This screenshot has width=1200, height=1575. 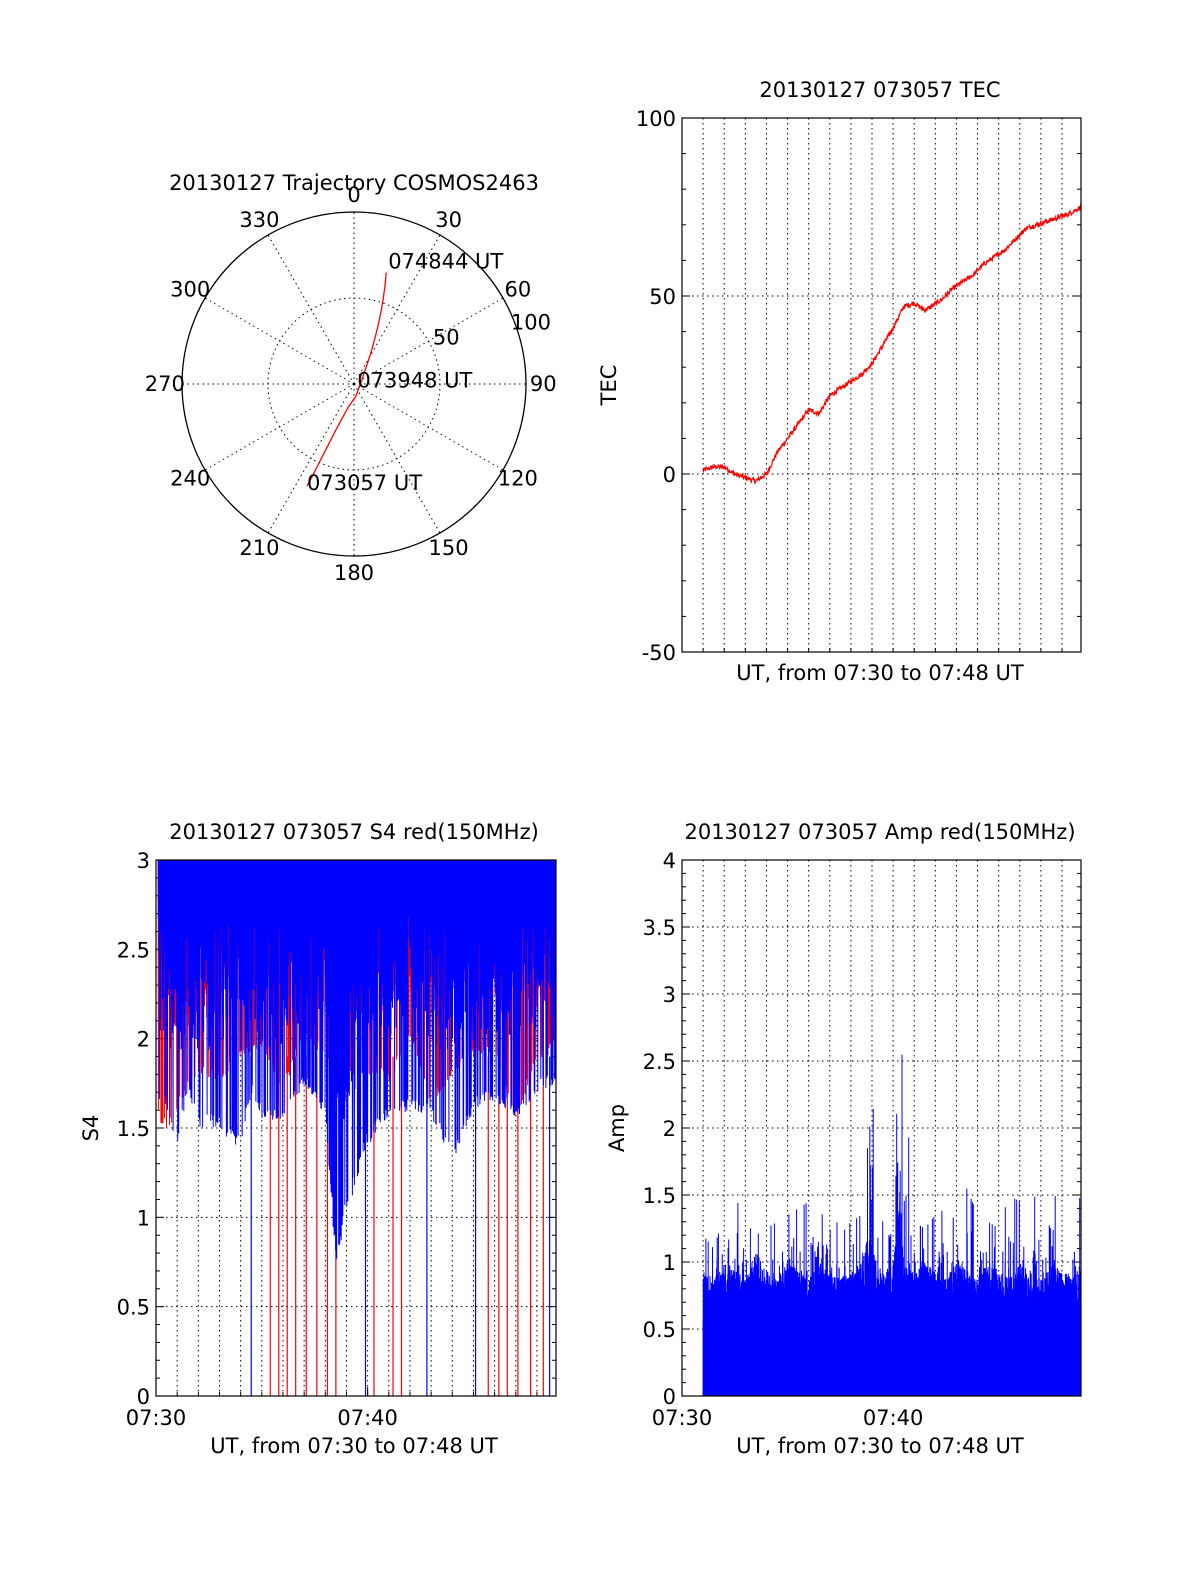 I want to click on s4-frame, so click(x=356, y=1128).